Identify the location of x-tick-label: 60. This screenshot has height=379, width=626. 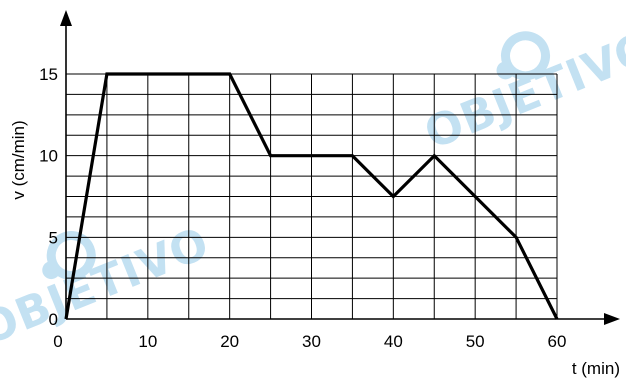
(557, 341).